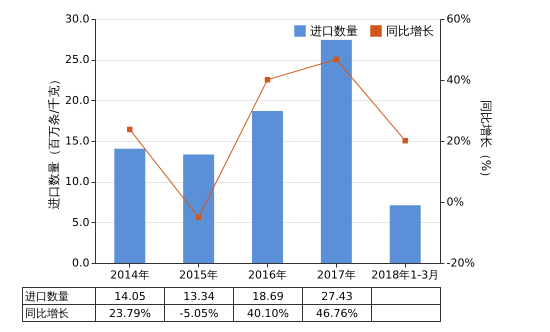  I want to click on data-label: -5.05%, so click(199, 313).